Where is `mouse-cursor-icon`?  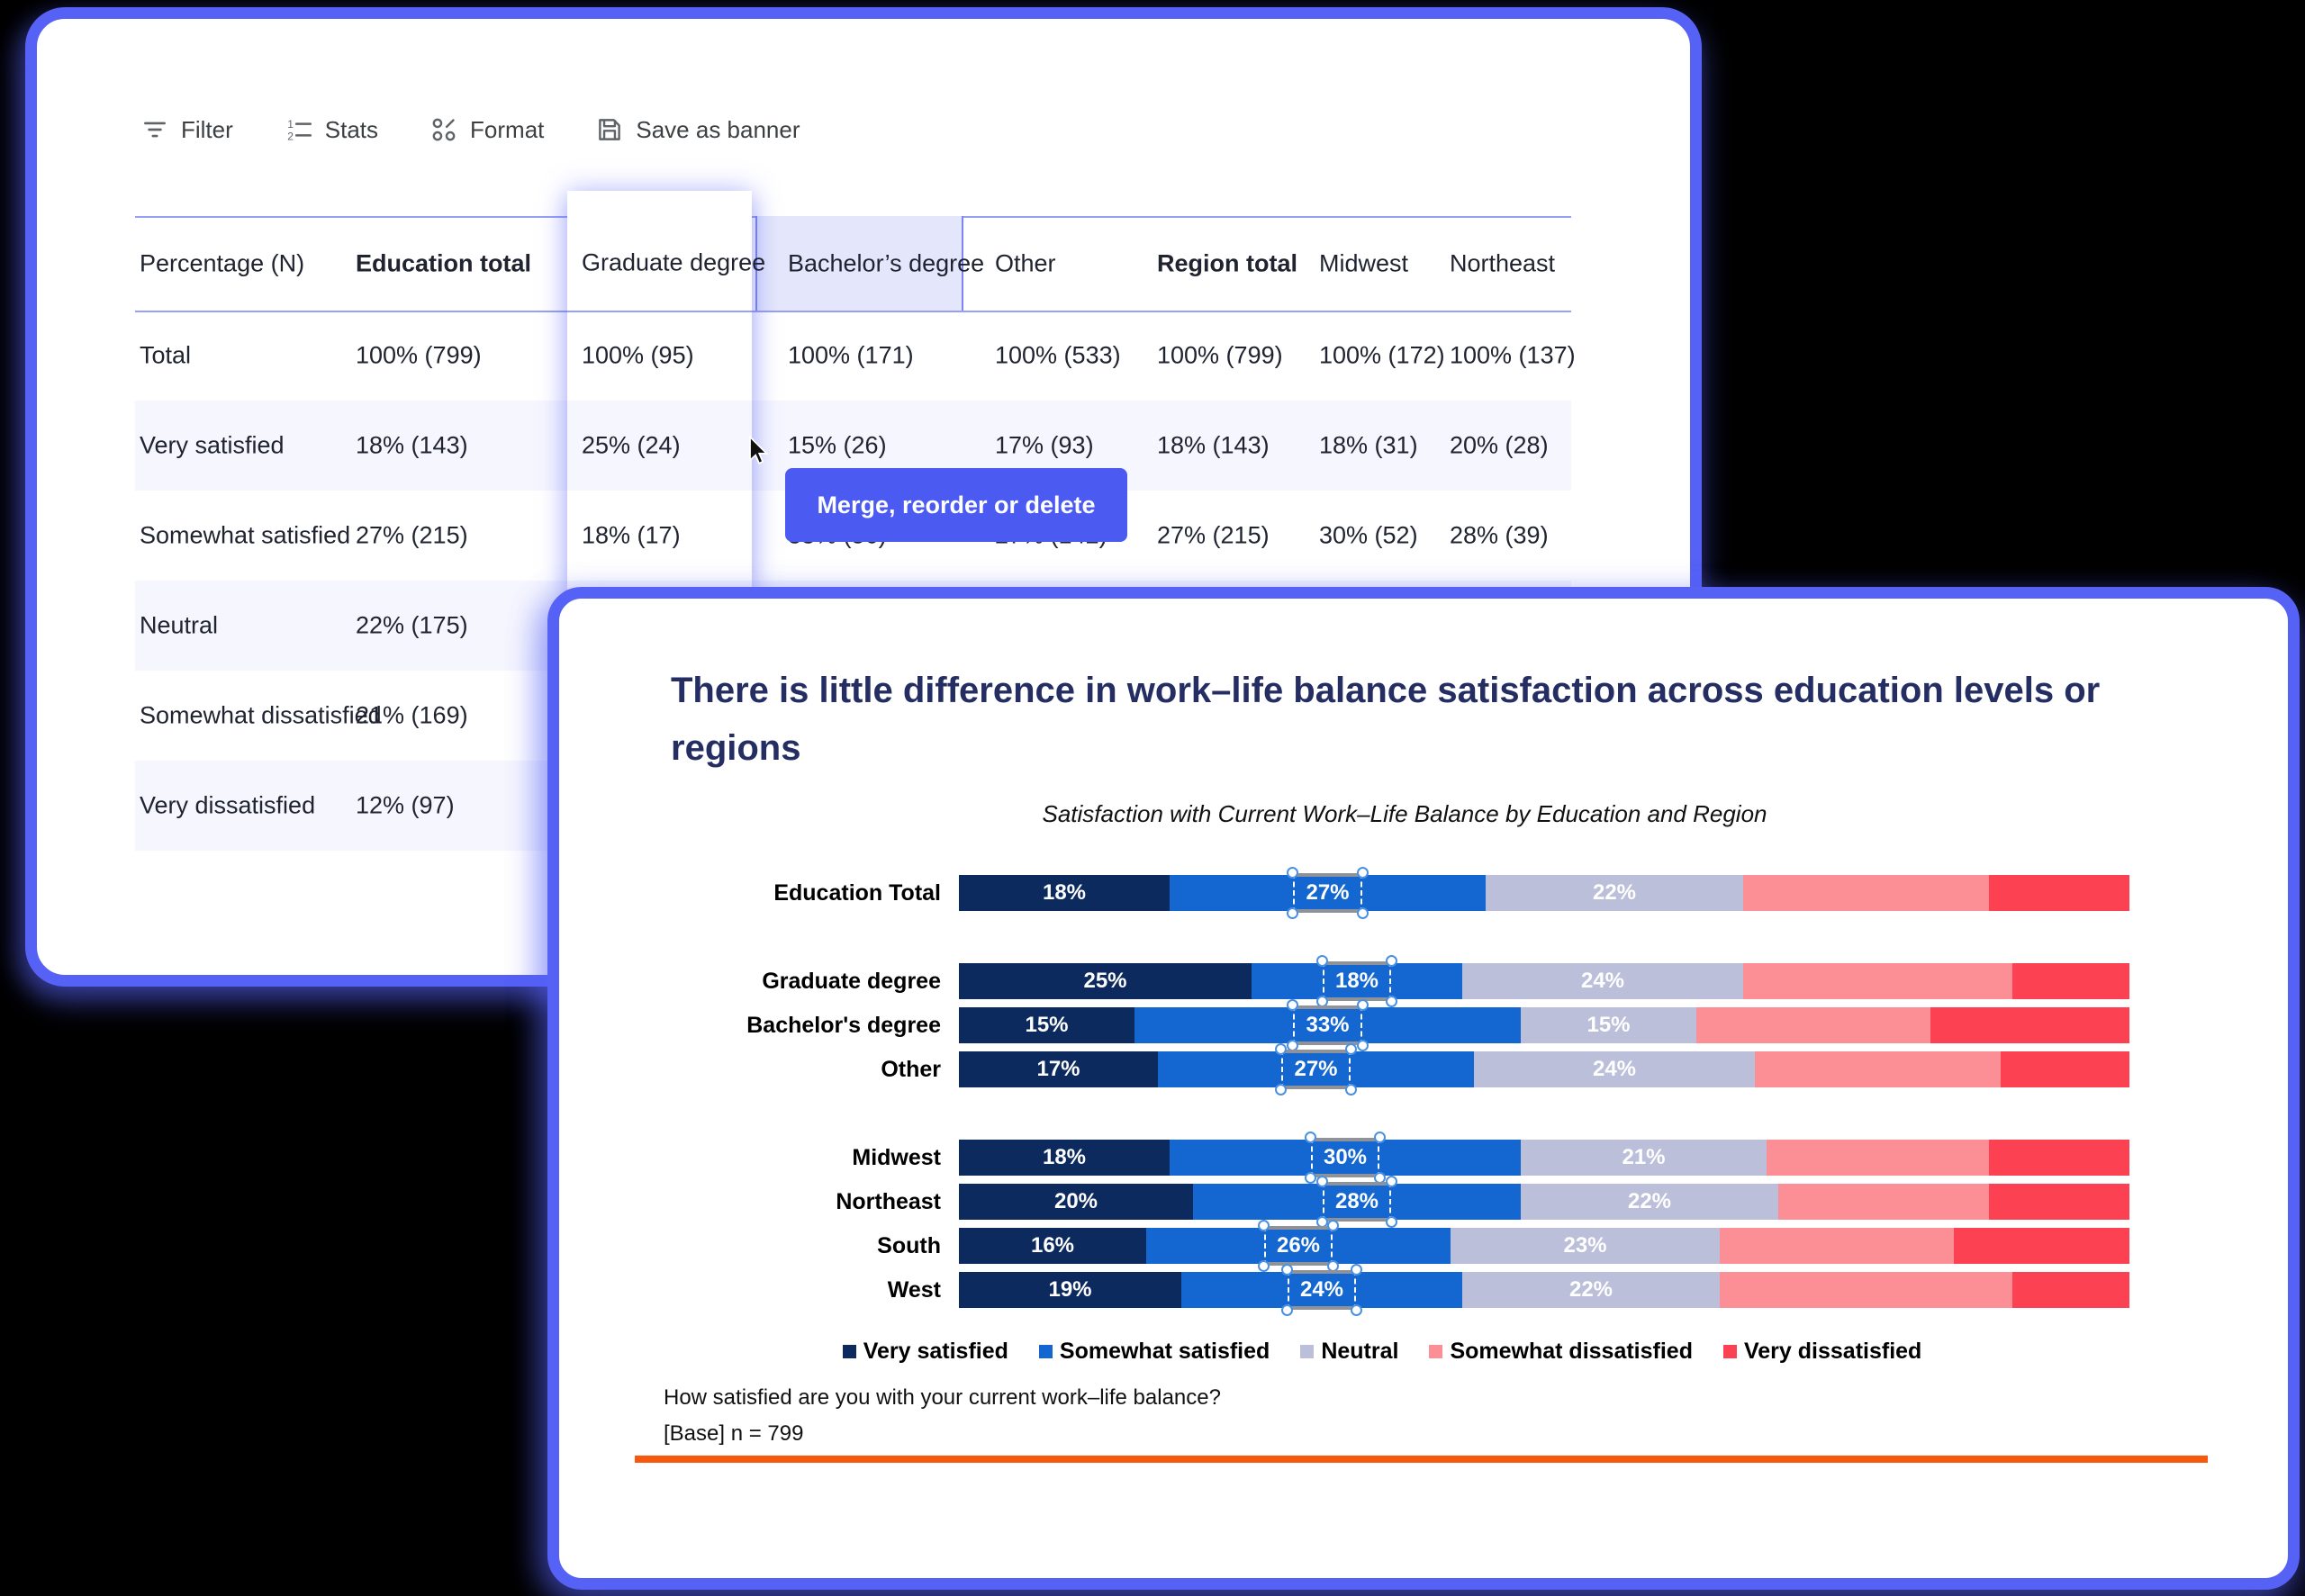 mouse-cursor-icon is located at coordinates (758, 452).